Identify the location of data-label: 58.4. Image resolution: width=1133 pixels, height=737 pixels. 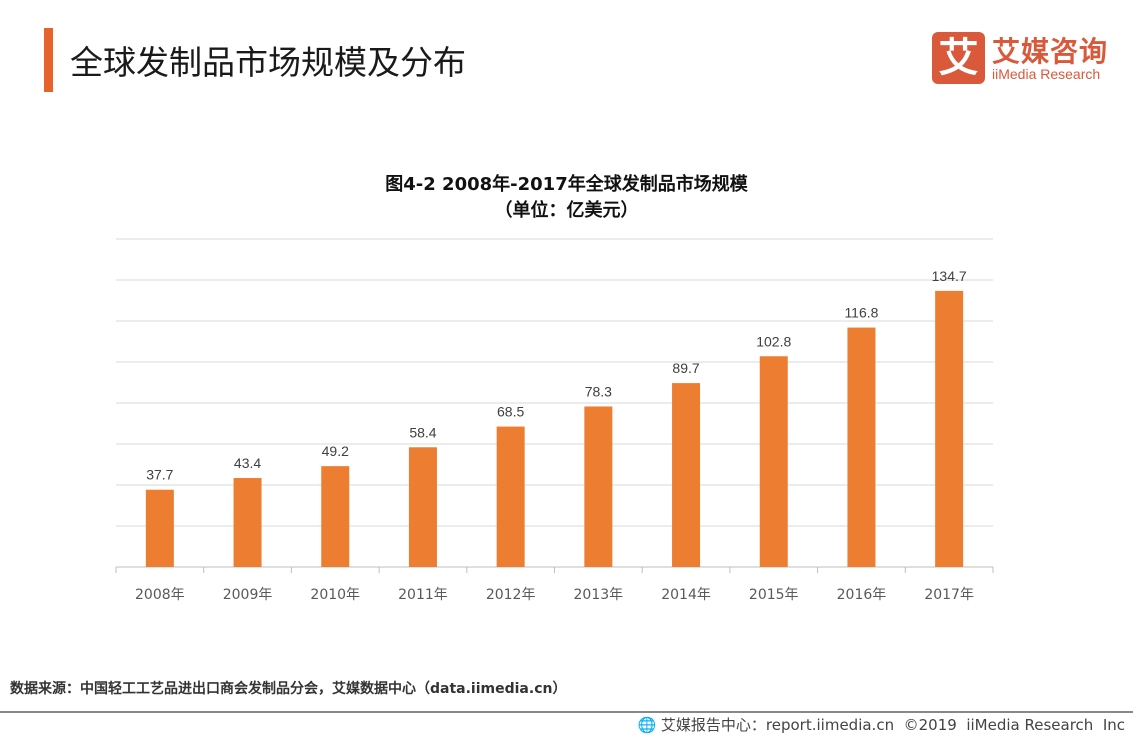
(422, 432).